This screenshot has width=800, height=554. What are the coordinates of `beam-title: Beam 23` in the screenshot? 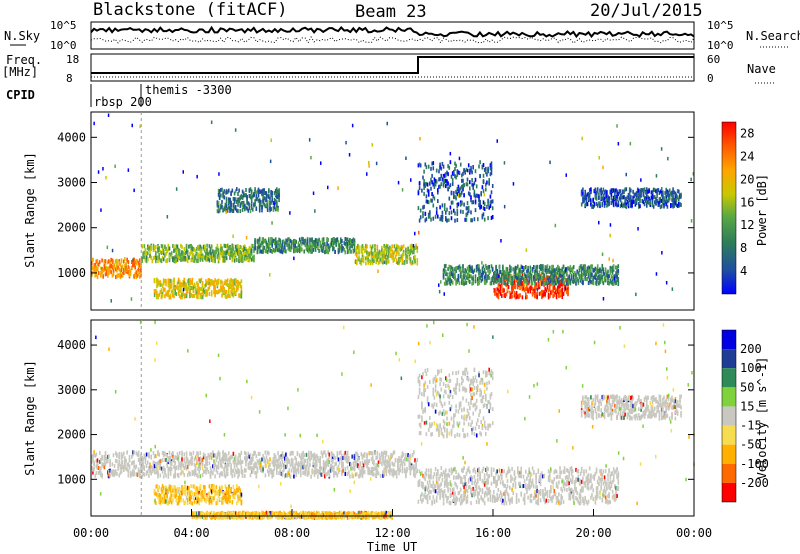 It's located at (391, 12).